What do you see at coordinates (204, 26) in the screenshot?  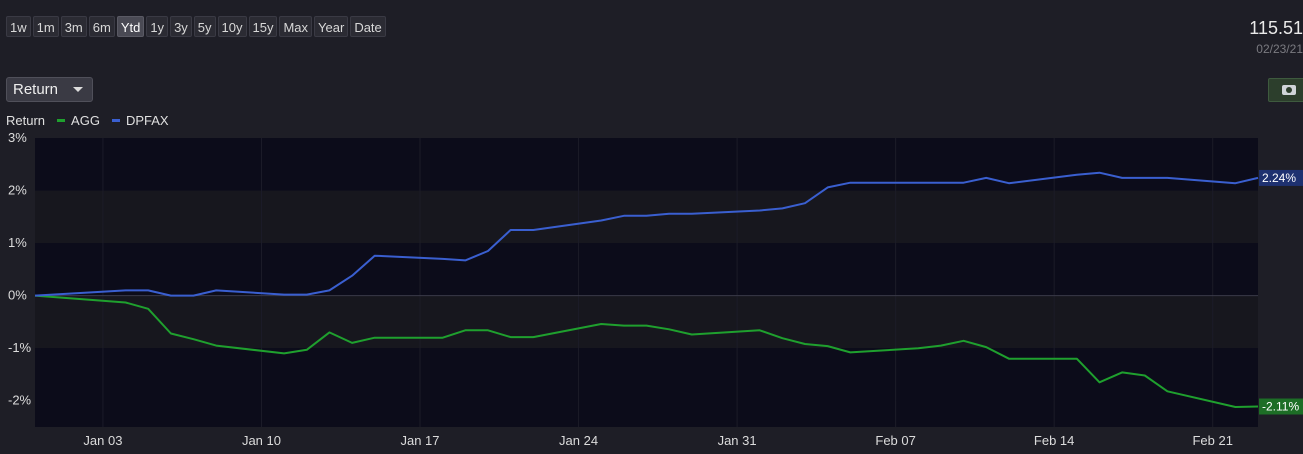 I see `range-button-5y: 5y` at bounding box center [204, 26].